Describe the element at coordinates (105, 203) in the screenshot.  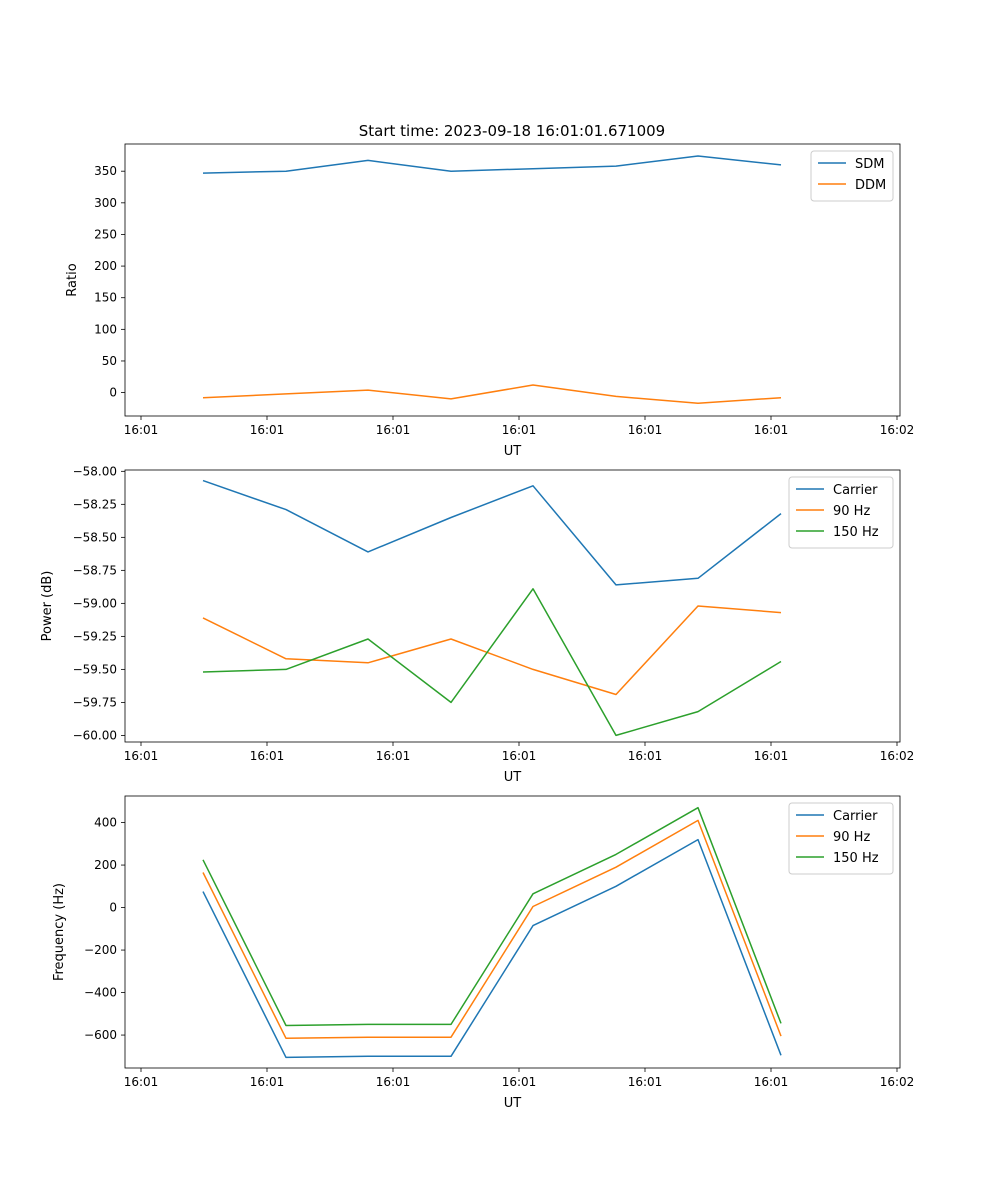
I see `y-tick-label: 300` at that location.